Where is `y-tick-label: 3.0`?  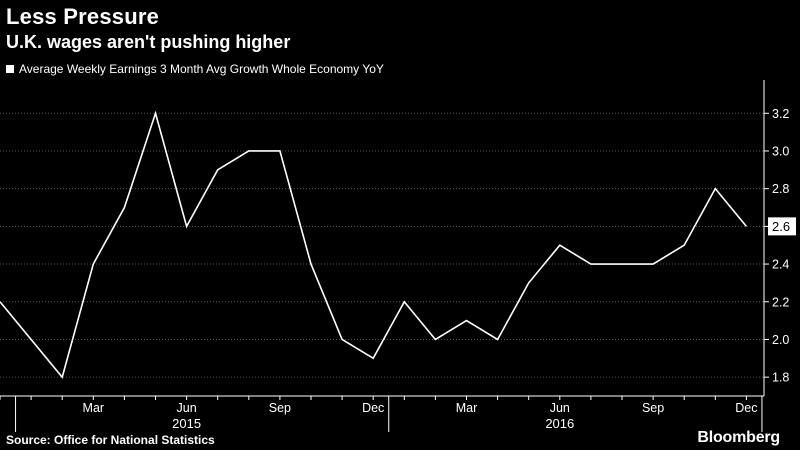
y-tick-label: 3.0 is located at coordinates (780, 151).